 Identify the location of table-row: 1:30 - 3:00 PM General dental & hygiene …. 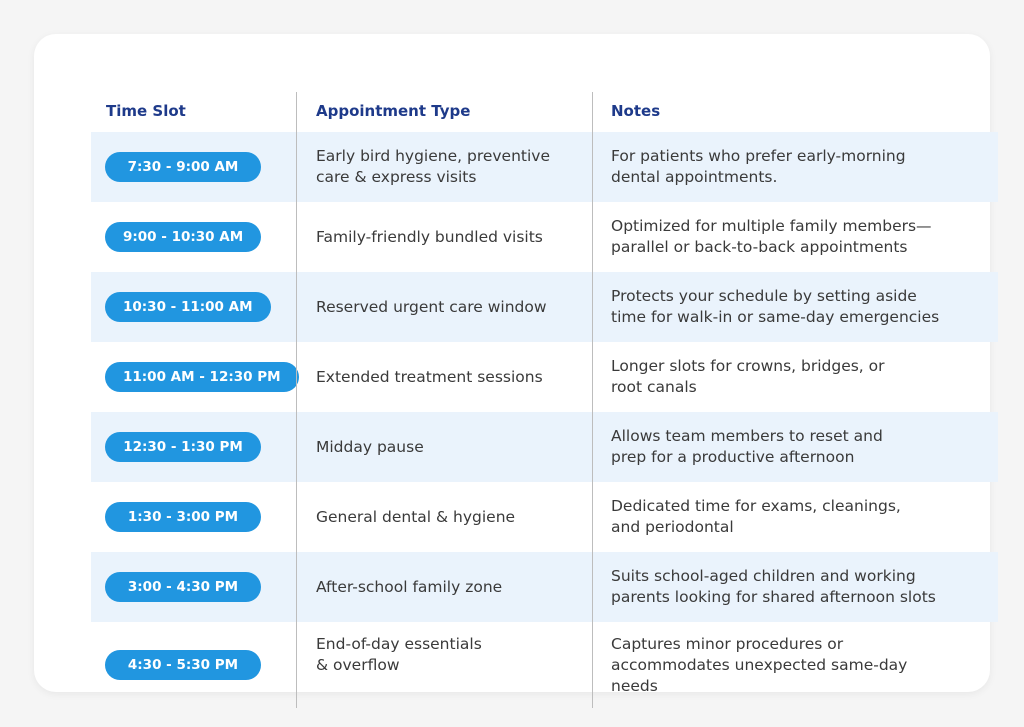
(544, 517).